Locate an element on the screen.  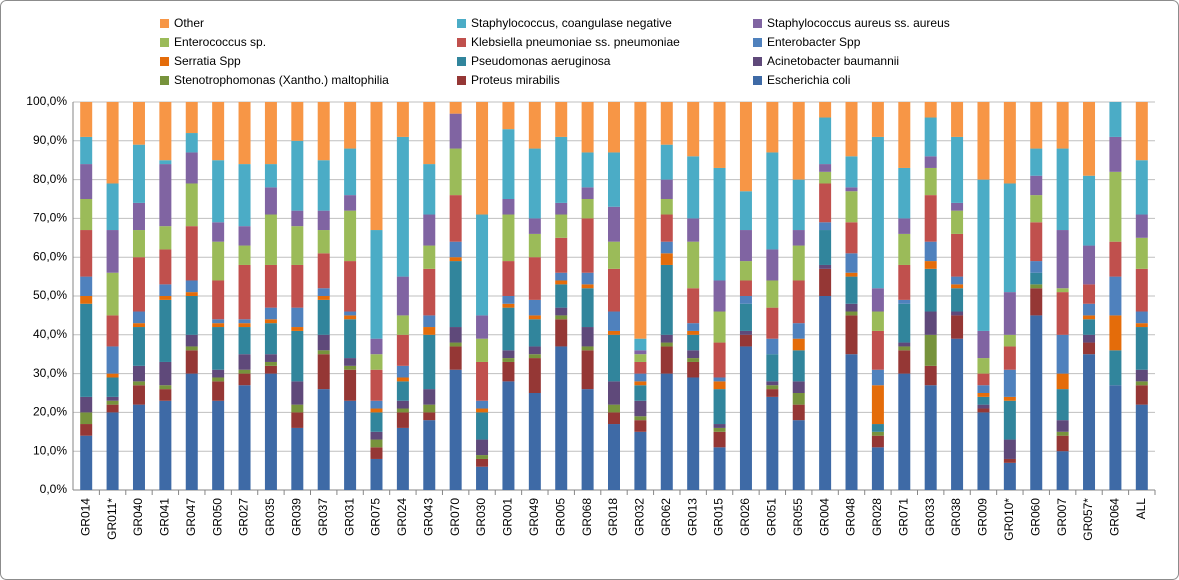
y-tick-label: 60,0% is located at coordinates (50, 256).